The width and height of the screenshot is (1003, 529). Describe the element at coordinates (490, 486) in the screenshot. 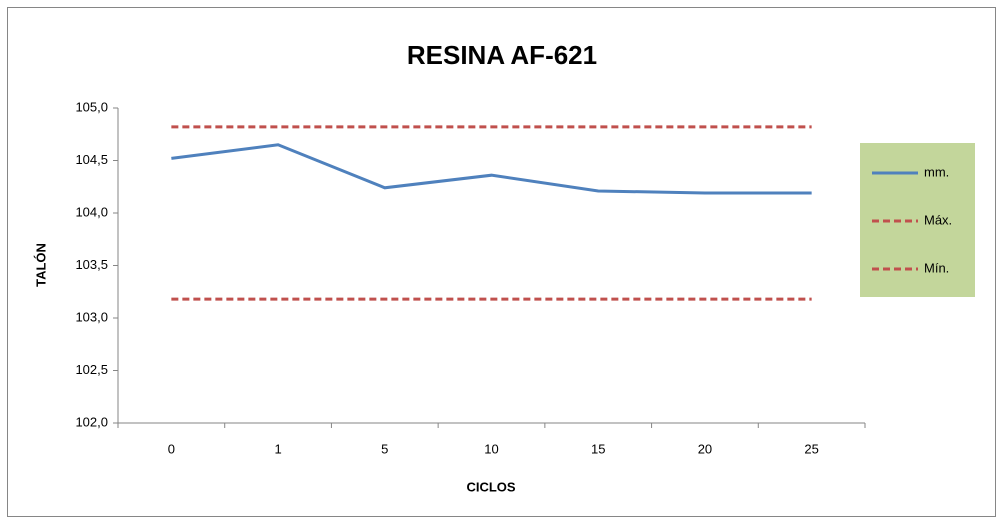

I see `x-axis-label: CICLOS` at that location.